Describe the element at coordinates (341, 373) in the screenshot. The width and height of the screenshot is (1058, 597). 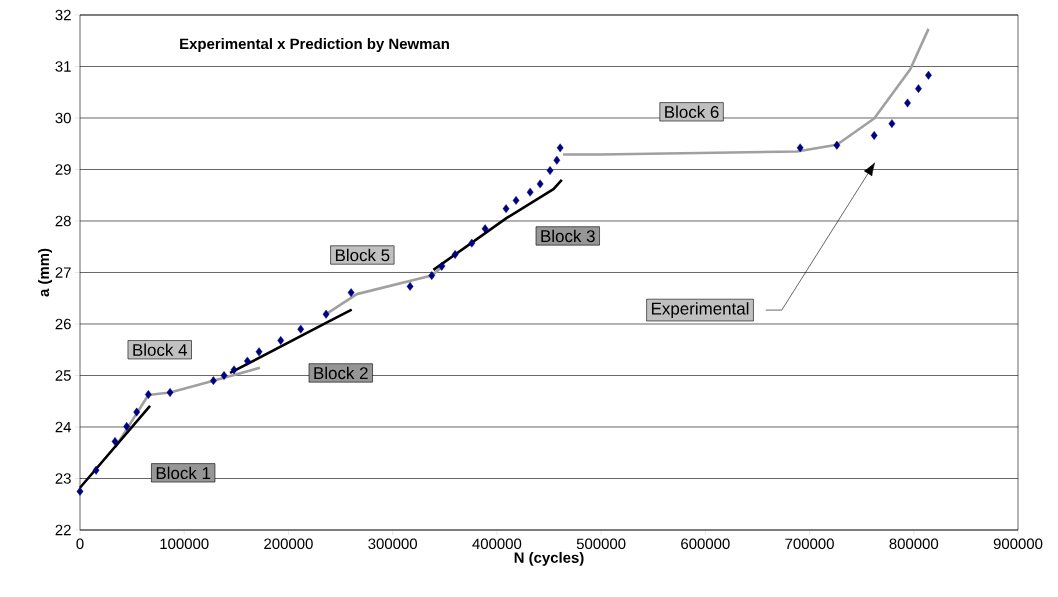
I see `annotation: Block 2` at that location.